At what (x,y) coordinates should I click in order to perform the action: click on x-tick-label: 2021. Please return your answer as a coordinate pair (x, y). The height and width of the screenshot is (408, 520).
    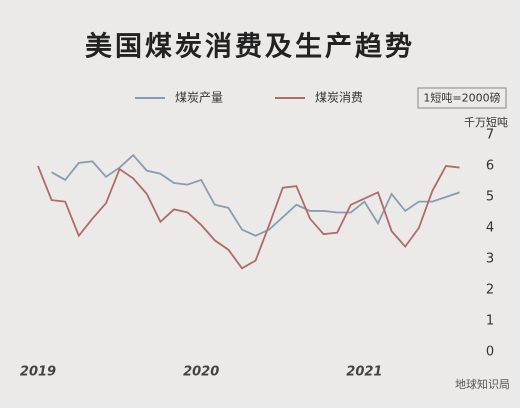
    Looking at the image, I should click on (364, 372).